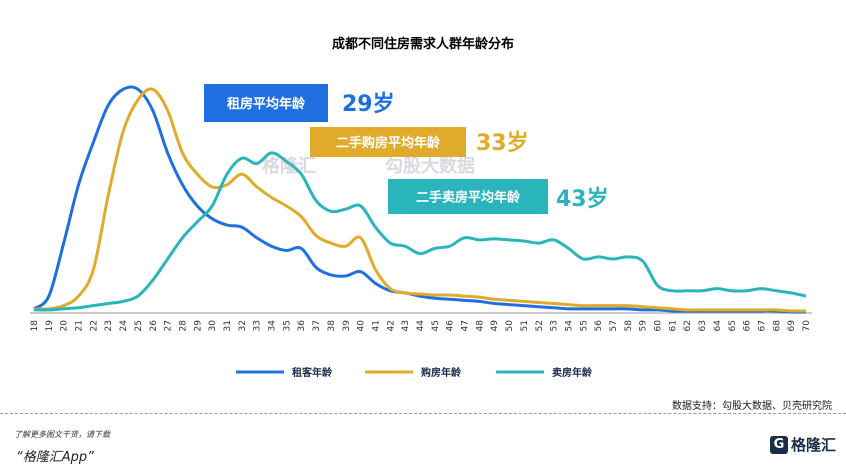  Describe the element at coordinates (451, 326) in the screenshot. I see `x-tick-label: 46` at that location.